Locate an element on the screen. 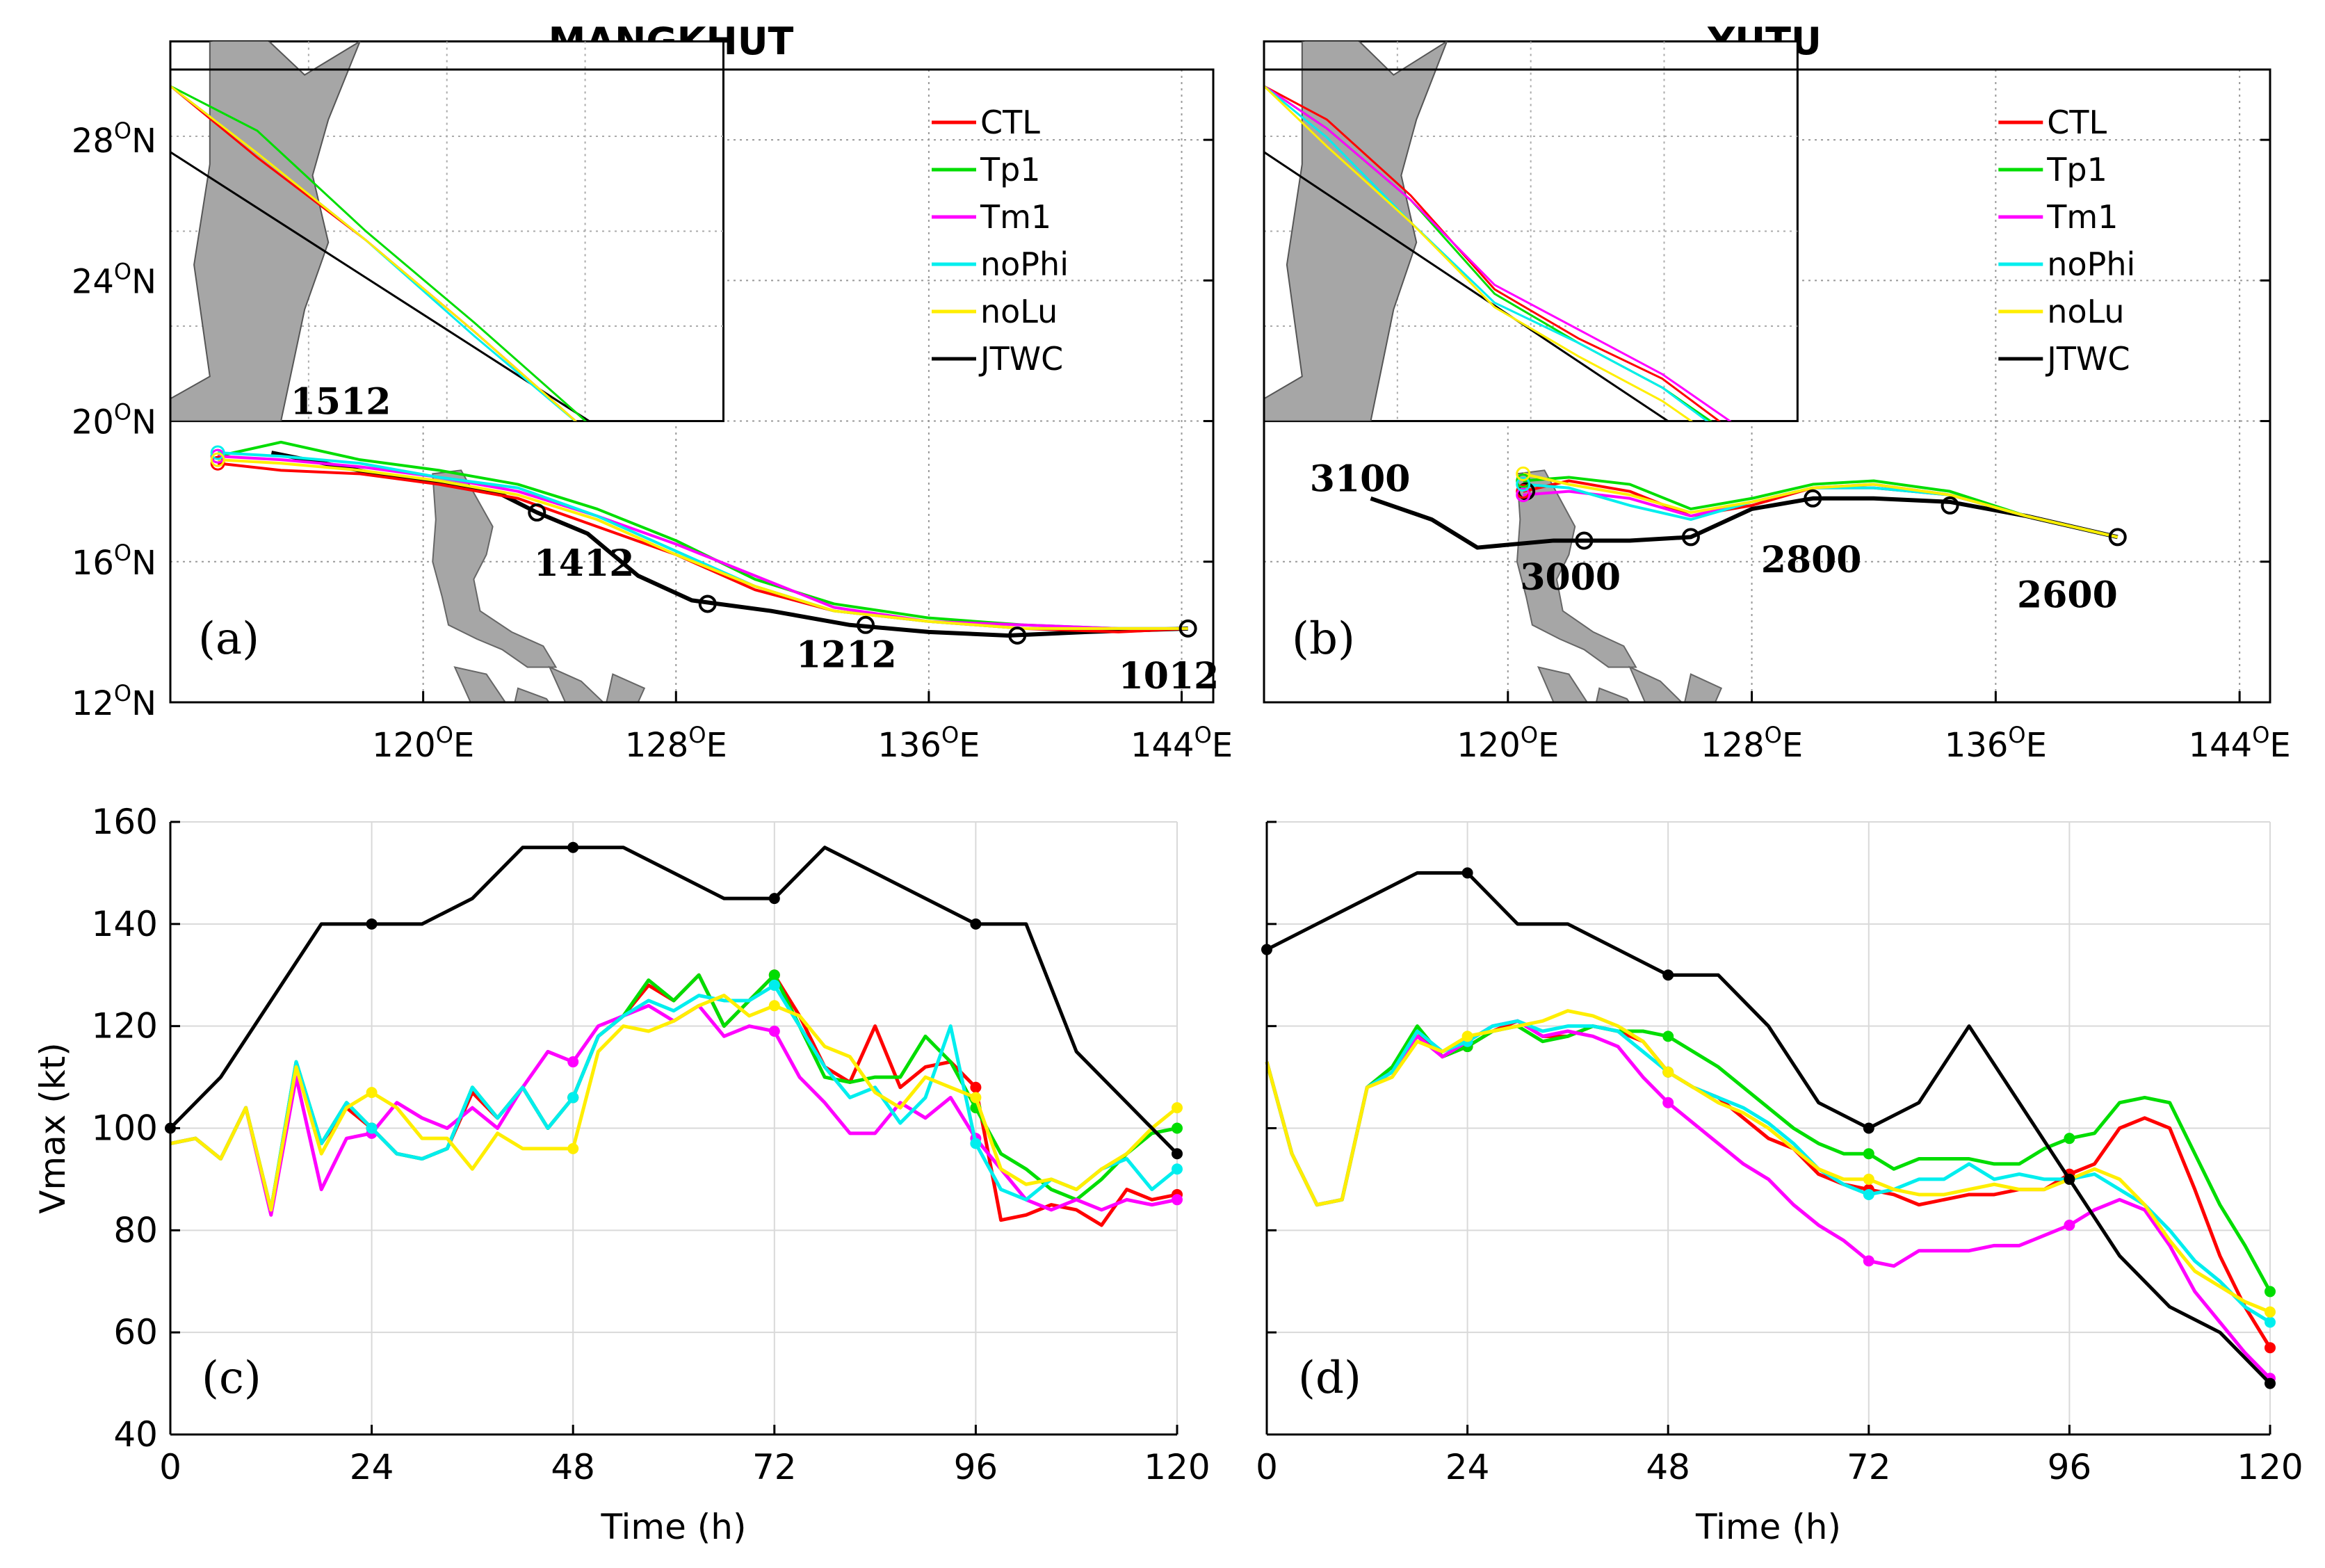 The image size is (2325, 1568). legend-label-tp1: Tp1 is located at coordinates (1010, 169).